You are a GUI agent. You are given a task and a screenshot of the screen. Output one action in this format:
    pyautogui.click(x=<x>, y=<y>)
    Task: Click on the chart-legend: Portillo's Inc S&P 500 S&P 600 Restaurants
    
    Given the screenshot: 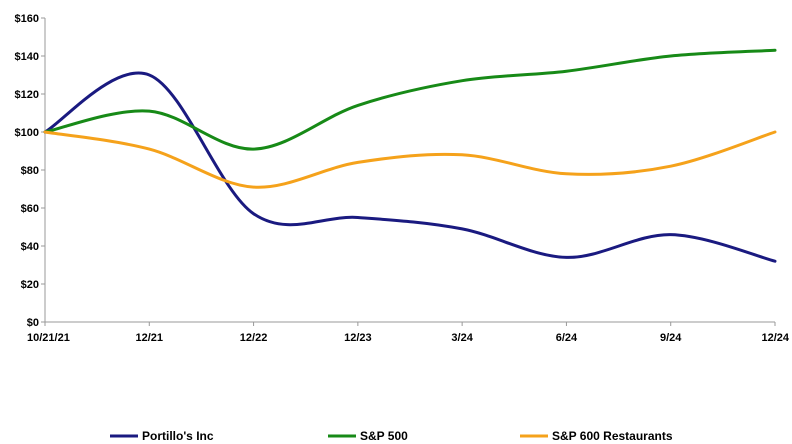 What is the action you would take?
    pyautogui.click(x=391, y=436)
    